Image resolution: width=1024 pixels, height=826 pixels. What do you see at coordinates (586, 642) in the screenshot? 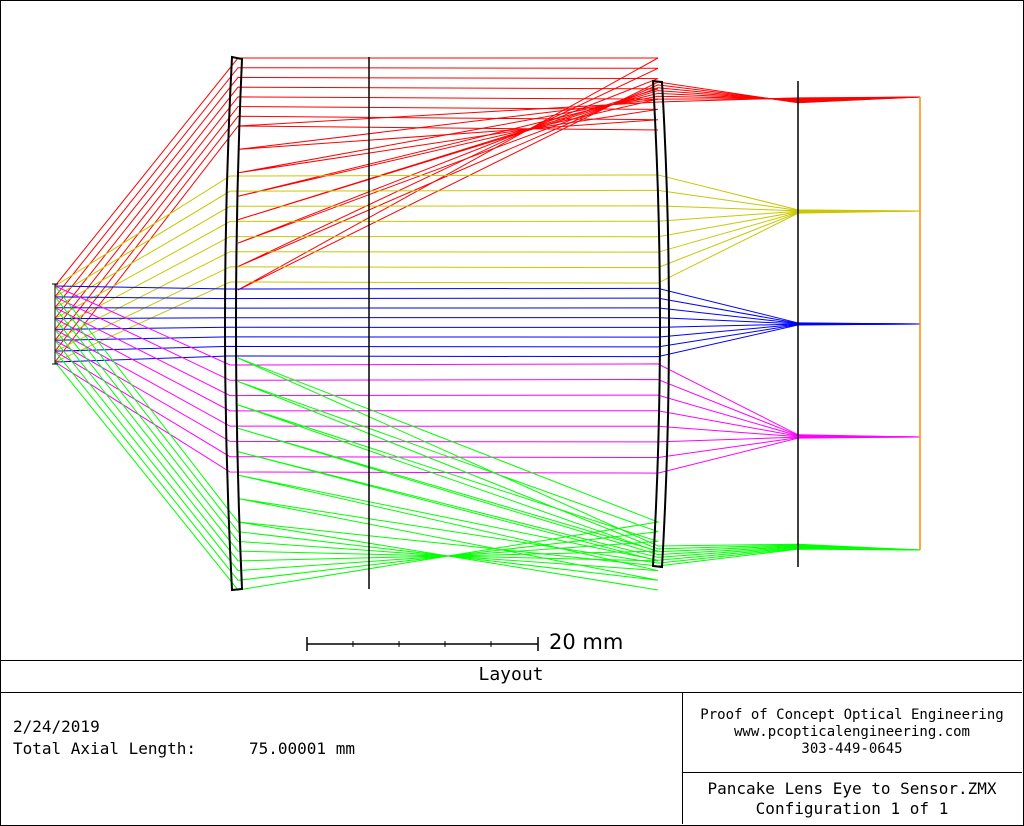
I see `scale-bar-label: 20 mm` at bounding box center [586, 642].